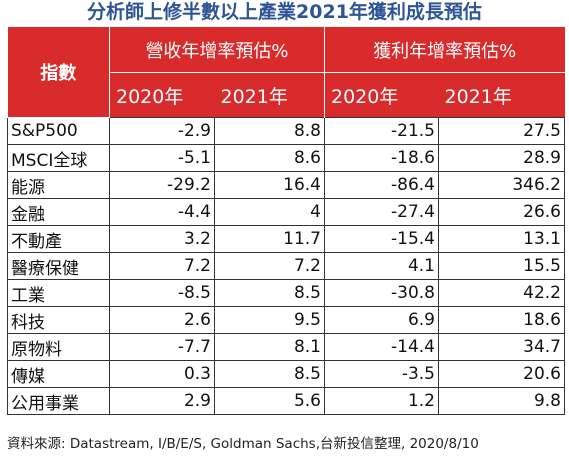 The width and height of the screenshot is (569, 457). What do you see at coordinates (58, 347) in the screenshot?
I see `row-index-name: 原物料` at bounding box center [58, 347].